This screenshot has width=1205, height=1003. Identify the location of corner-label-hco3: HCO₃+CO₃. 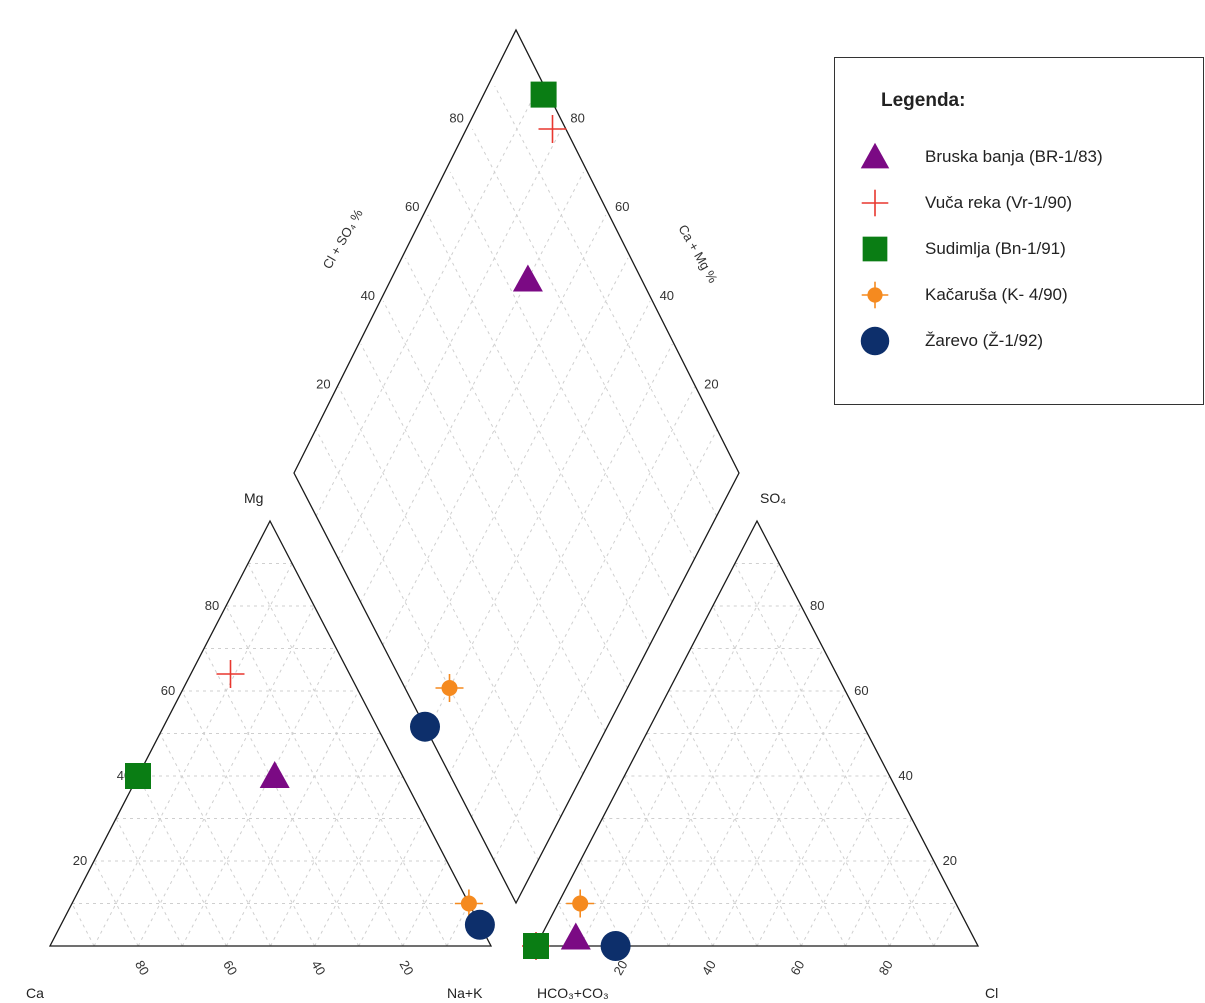
(573, 993).